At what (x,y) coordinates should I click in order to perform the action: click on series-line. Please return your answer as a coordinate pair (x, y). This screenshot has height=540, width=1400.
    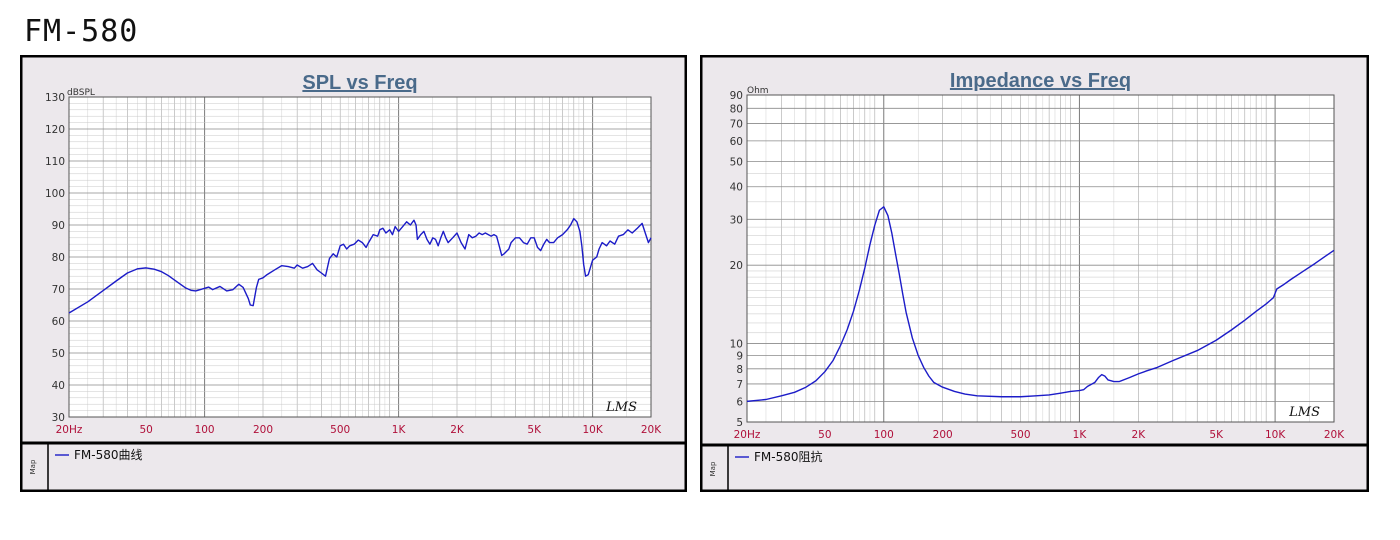
    Looking at the image, I should click on (360, 265).